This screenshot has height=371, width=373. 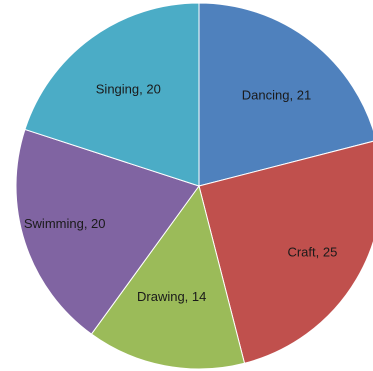 I want to click on data-label-singing: Singing, 20, so click(x=128, y=89).